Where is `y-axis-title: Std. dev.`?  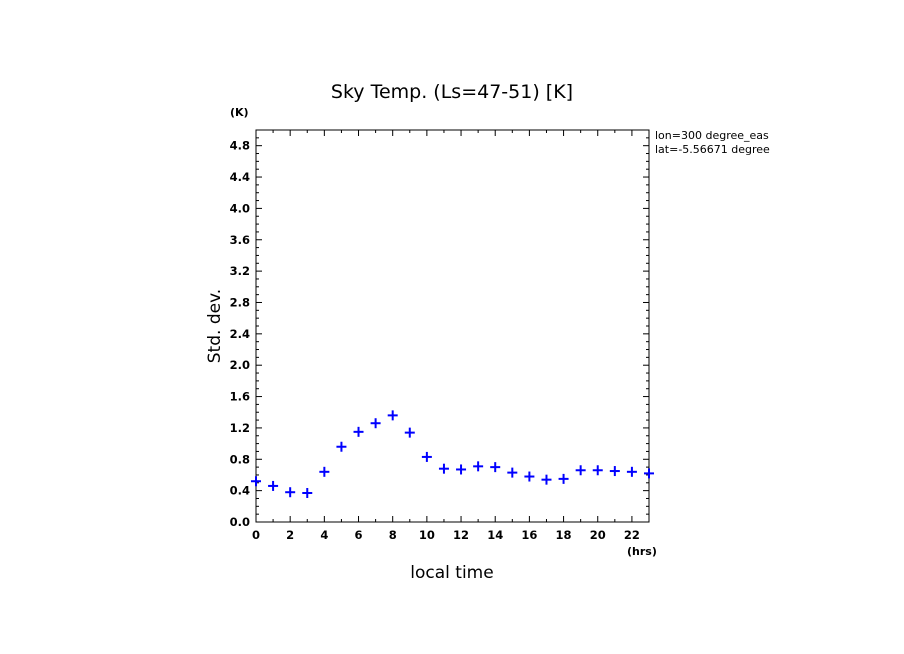 y-axis-title: Std. dev. is located at coordinates (215, 326).